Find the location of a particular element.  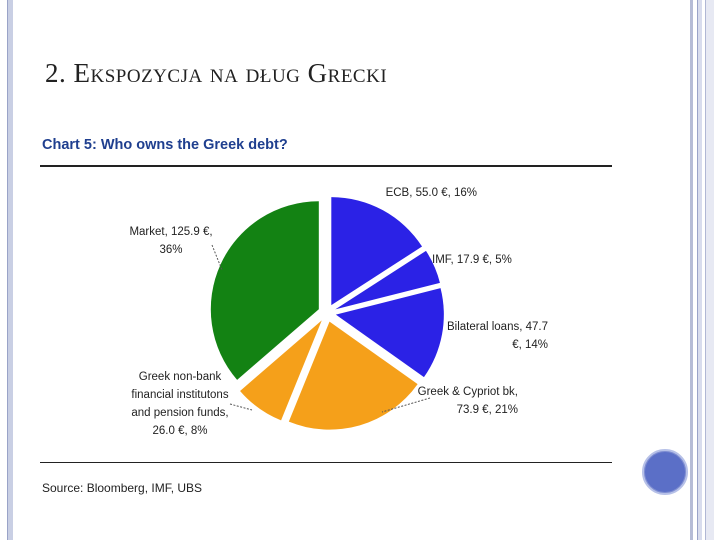

chart-bottom-rule is located at coordinates (326, 462).